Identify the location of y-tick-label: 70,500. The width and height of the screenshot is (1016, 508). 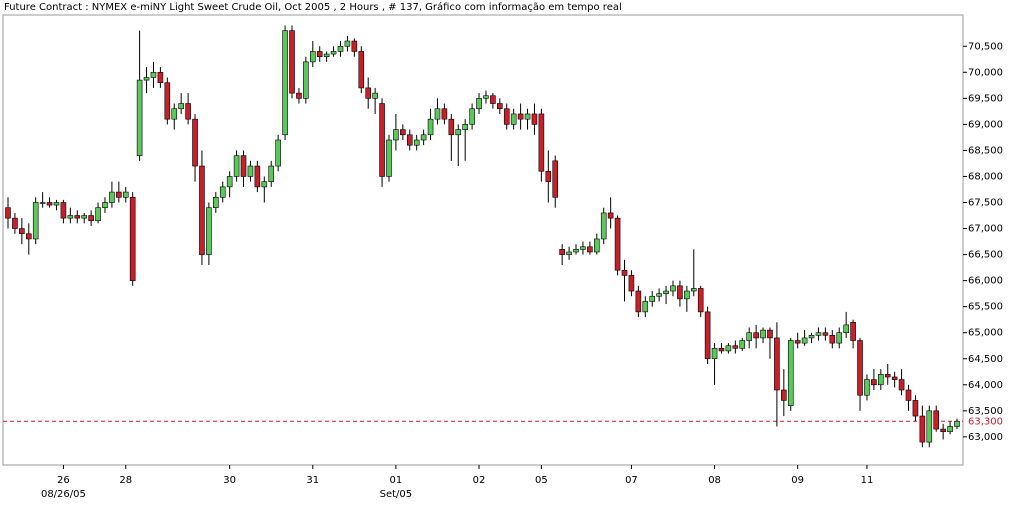
(985, 46).